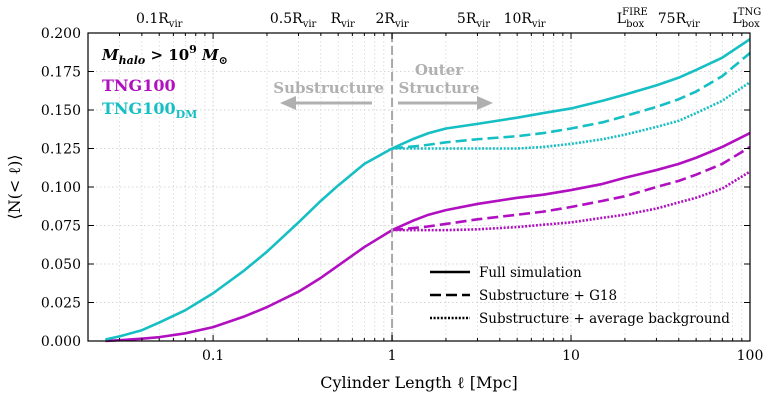  I want to click on y-axis-label: ⟨N(< ℓ)⟩, so click(14, 186).